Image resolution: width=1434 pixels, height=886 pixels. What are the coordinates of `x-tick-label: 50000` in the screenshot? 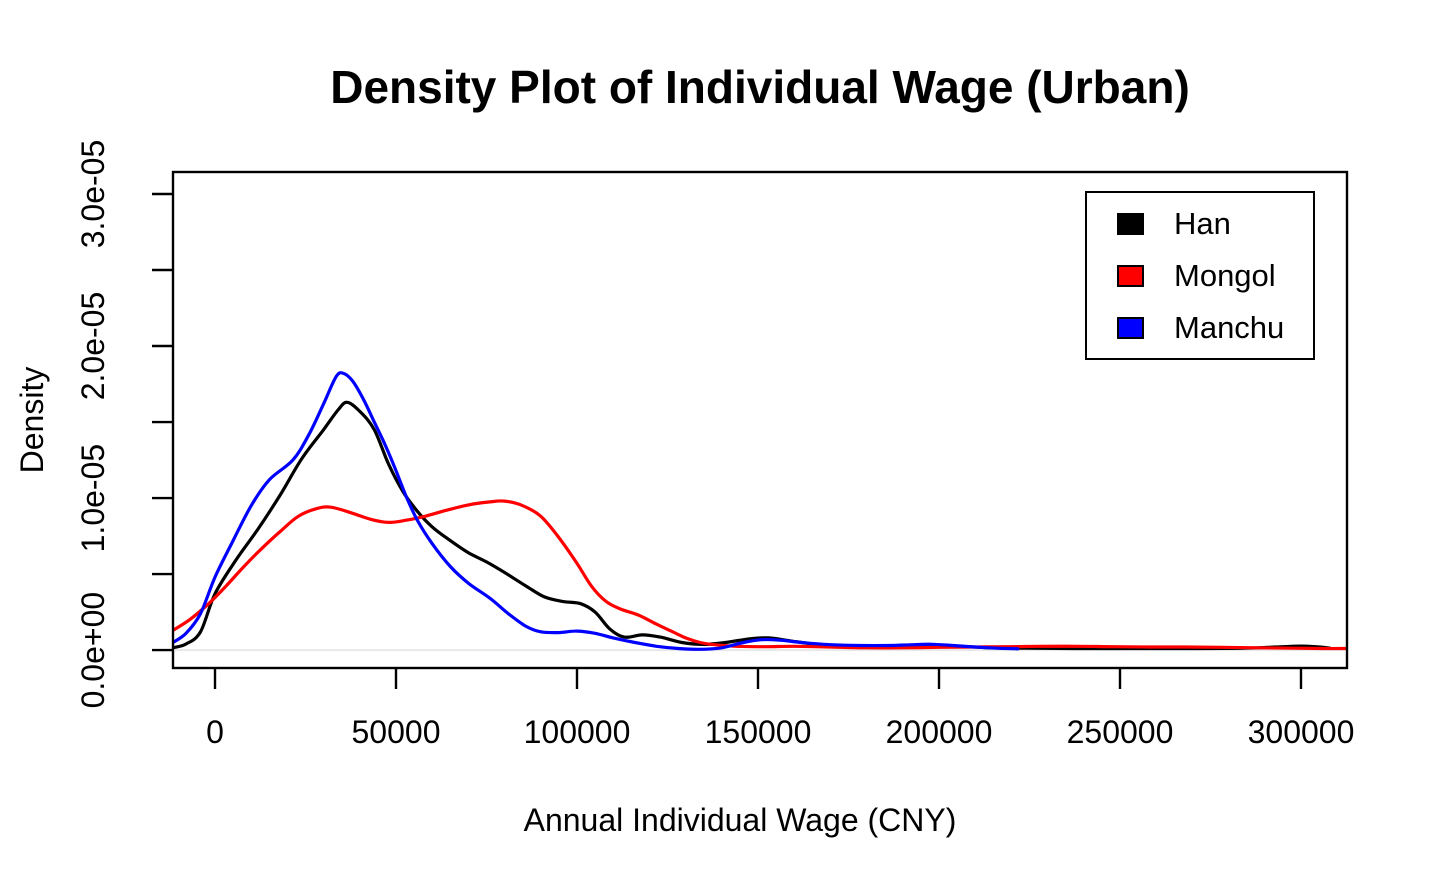 It's located at (396, 732).